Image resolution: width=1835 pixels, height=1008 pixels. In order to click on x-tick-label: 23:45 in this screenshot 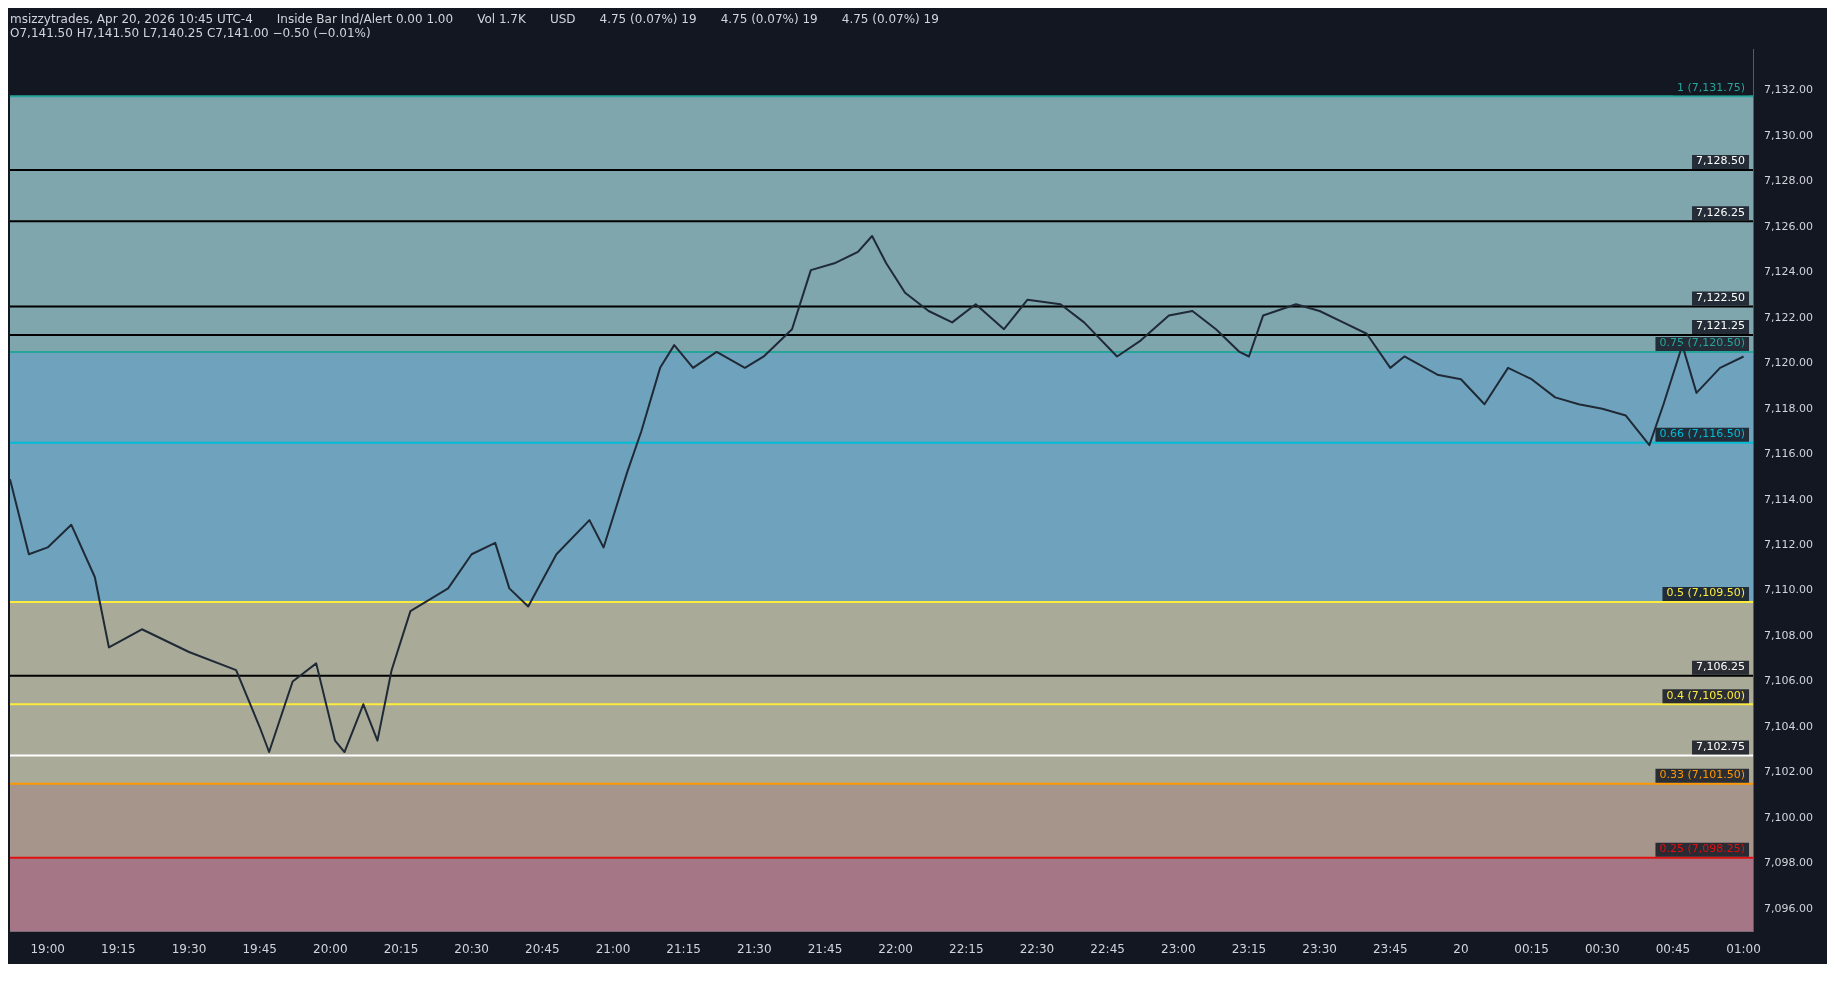, I will do `click(1390, 948)`.